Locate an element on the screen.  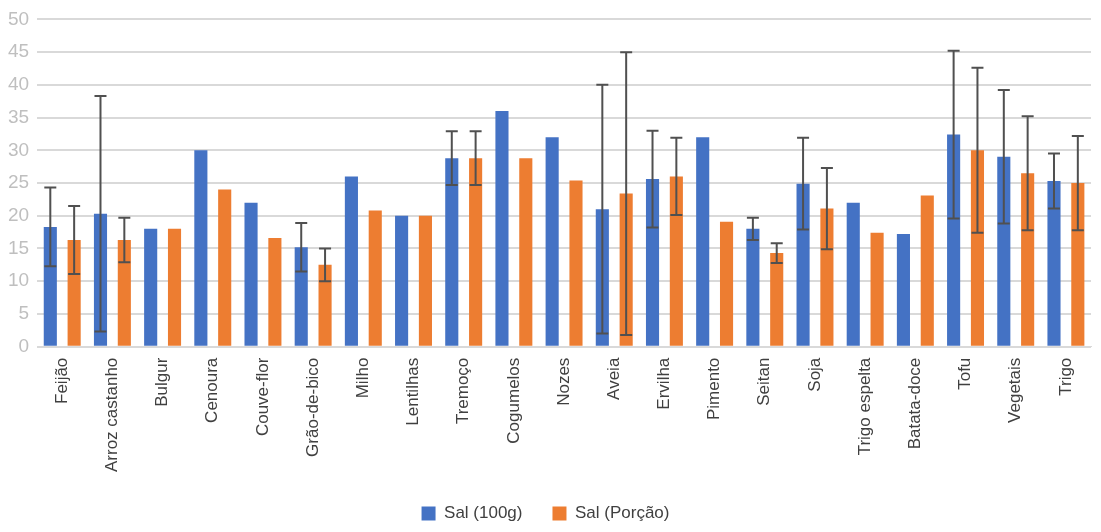
y-tick-label: 50 is located at coordinates (18, 18).